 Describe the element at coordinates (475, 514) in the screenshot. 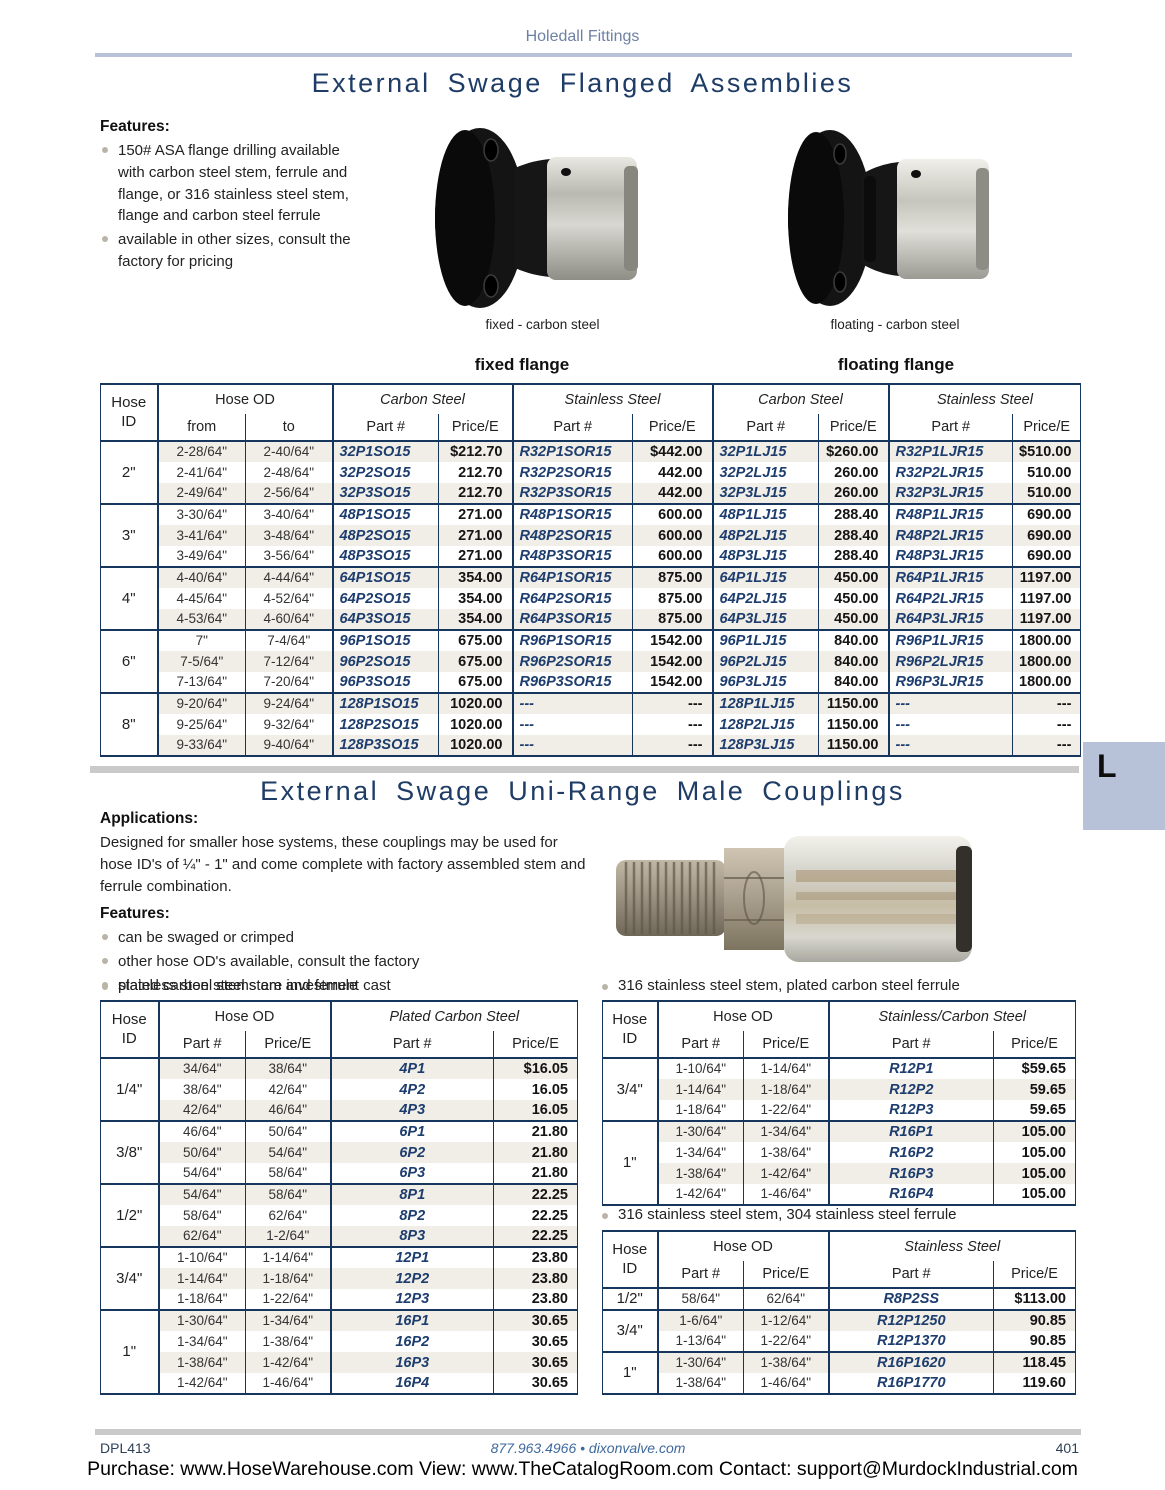

I see `price-cell: 271.00` at that location.